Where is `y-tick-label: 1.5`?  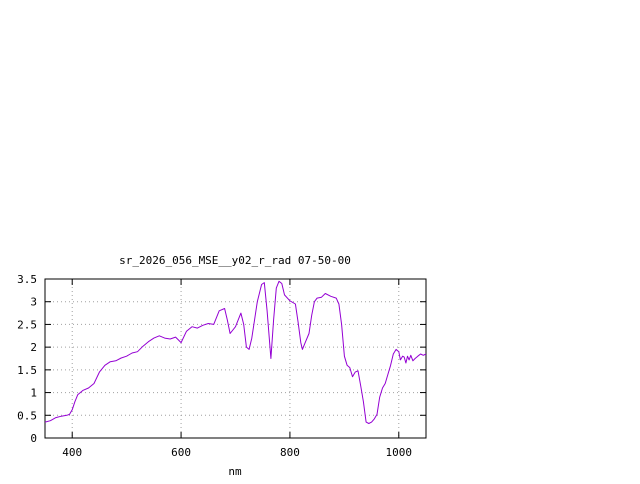 y-tick-label: 1.5 is located at coordinates (27, 370).